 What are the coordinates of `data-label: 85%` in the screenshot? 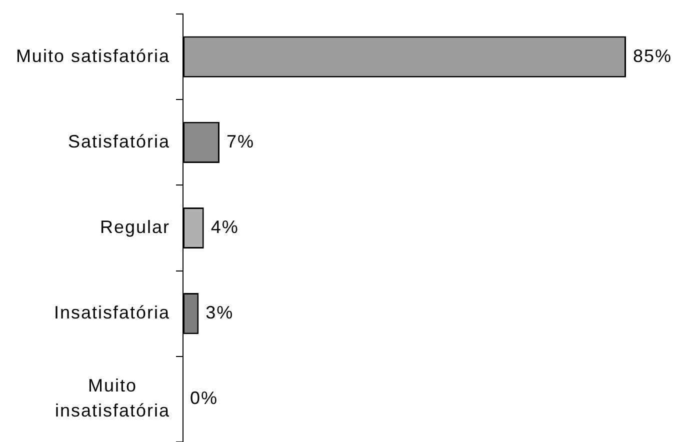 It's located at (652, 56).